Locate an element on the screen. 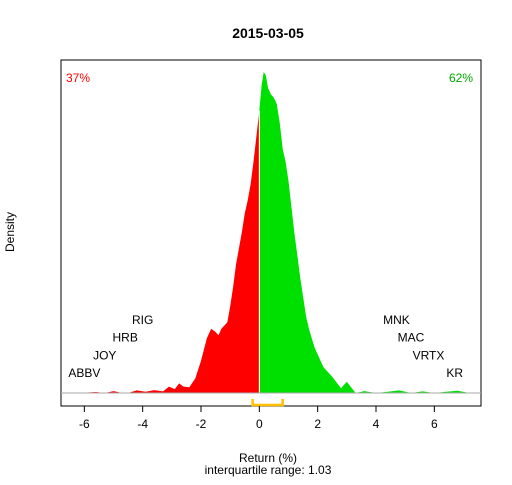 The height and width of the screenshot is (485, 512). ticker-annotation: HRB is located at coordinates (124, 338).